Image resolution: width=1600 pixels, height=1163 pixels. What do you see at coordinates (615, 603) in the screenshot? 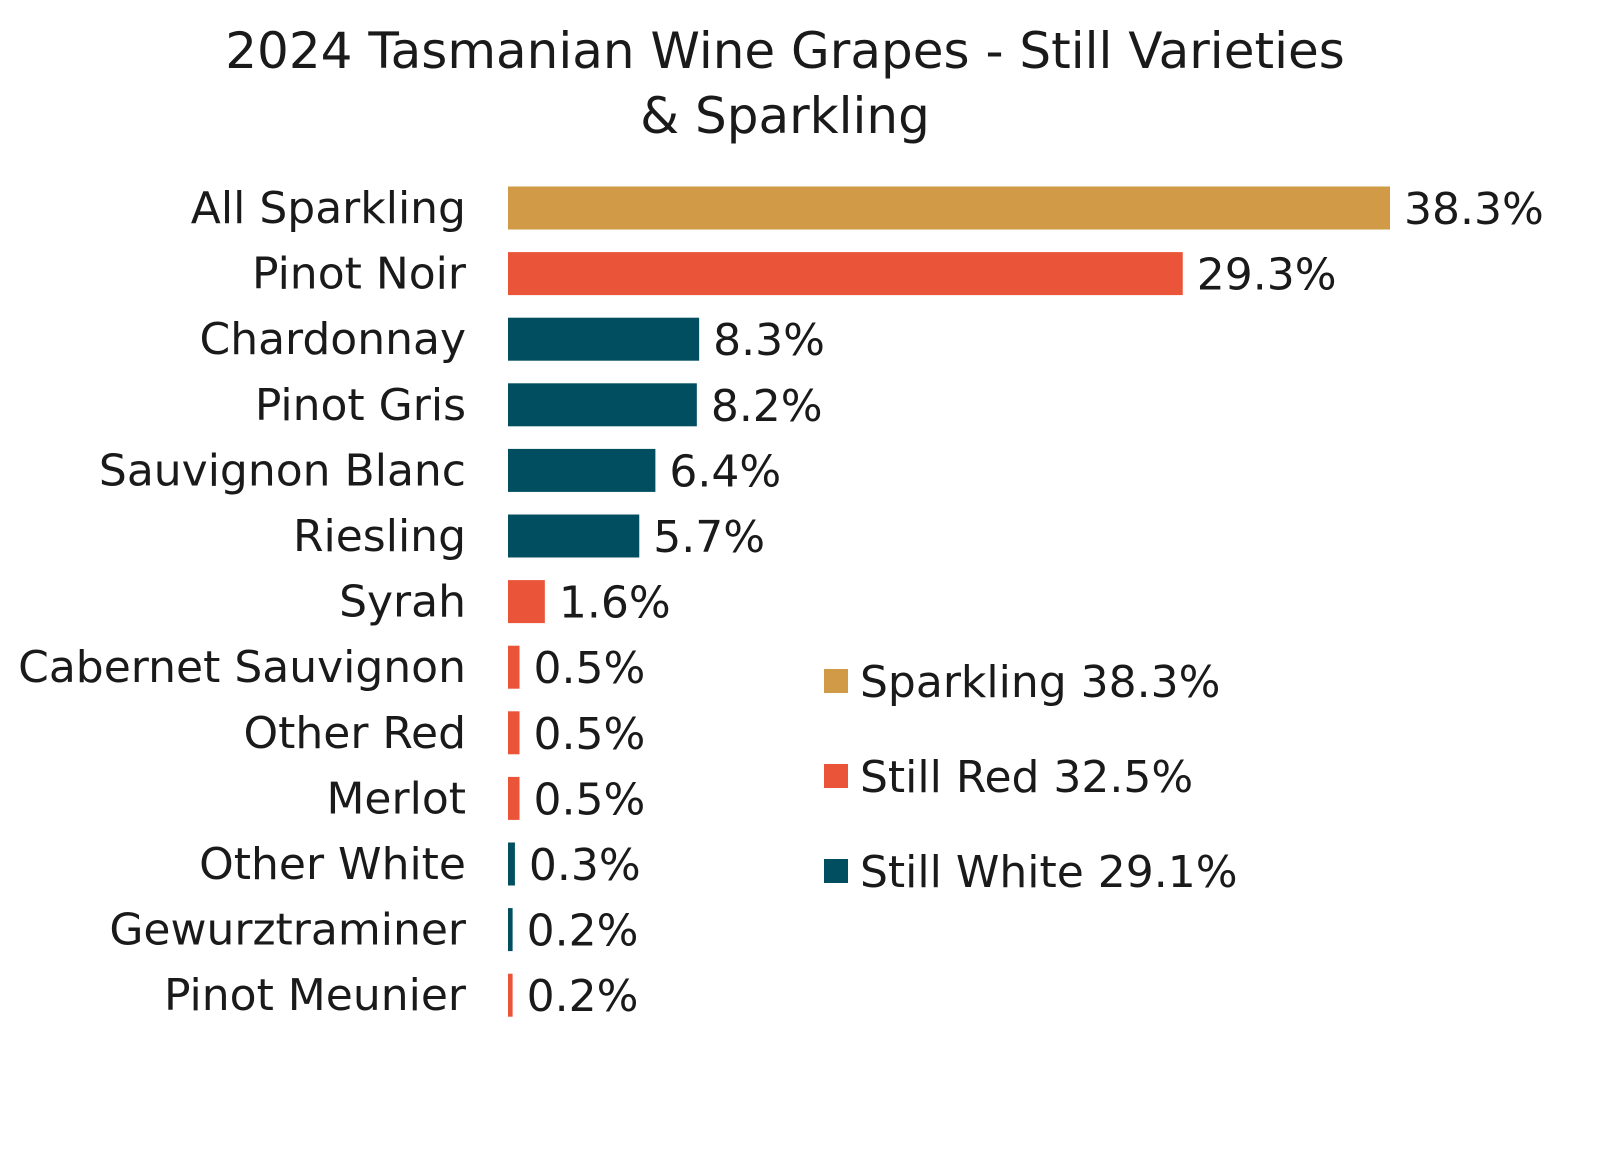
I see `value-label: 1.6%` at bounding box center [615, 603].